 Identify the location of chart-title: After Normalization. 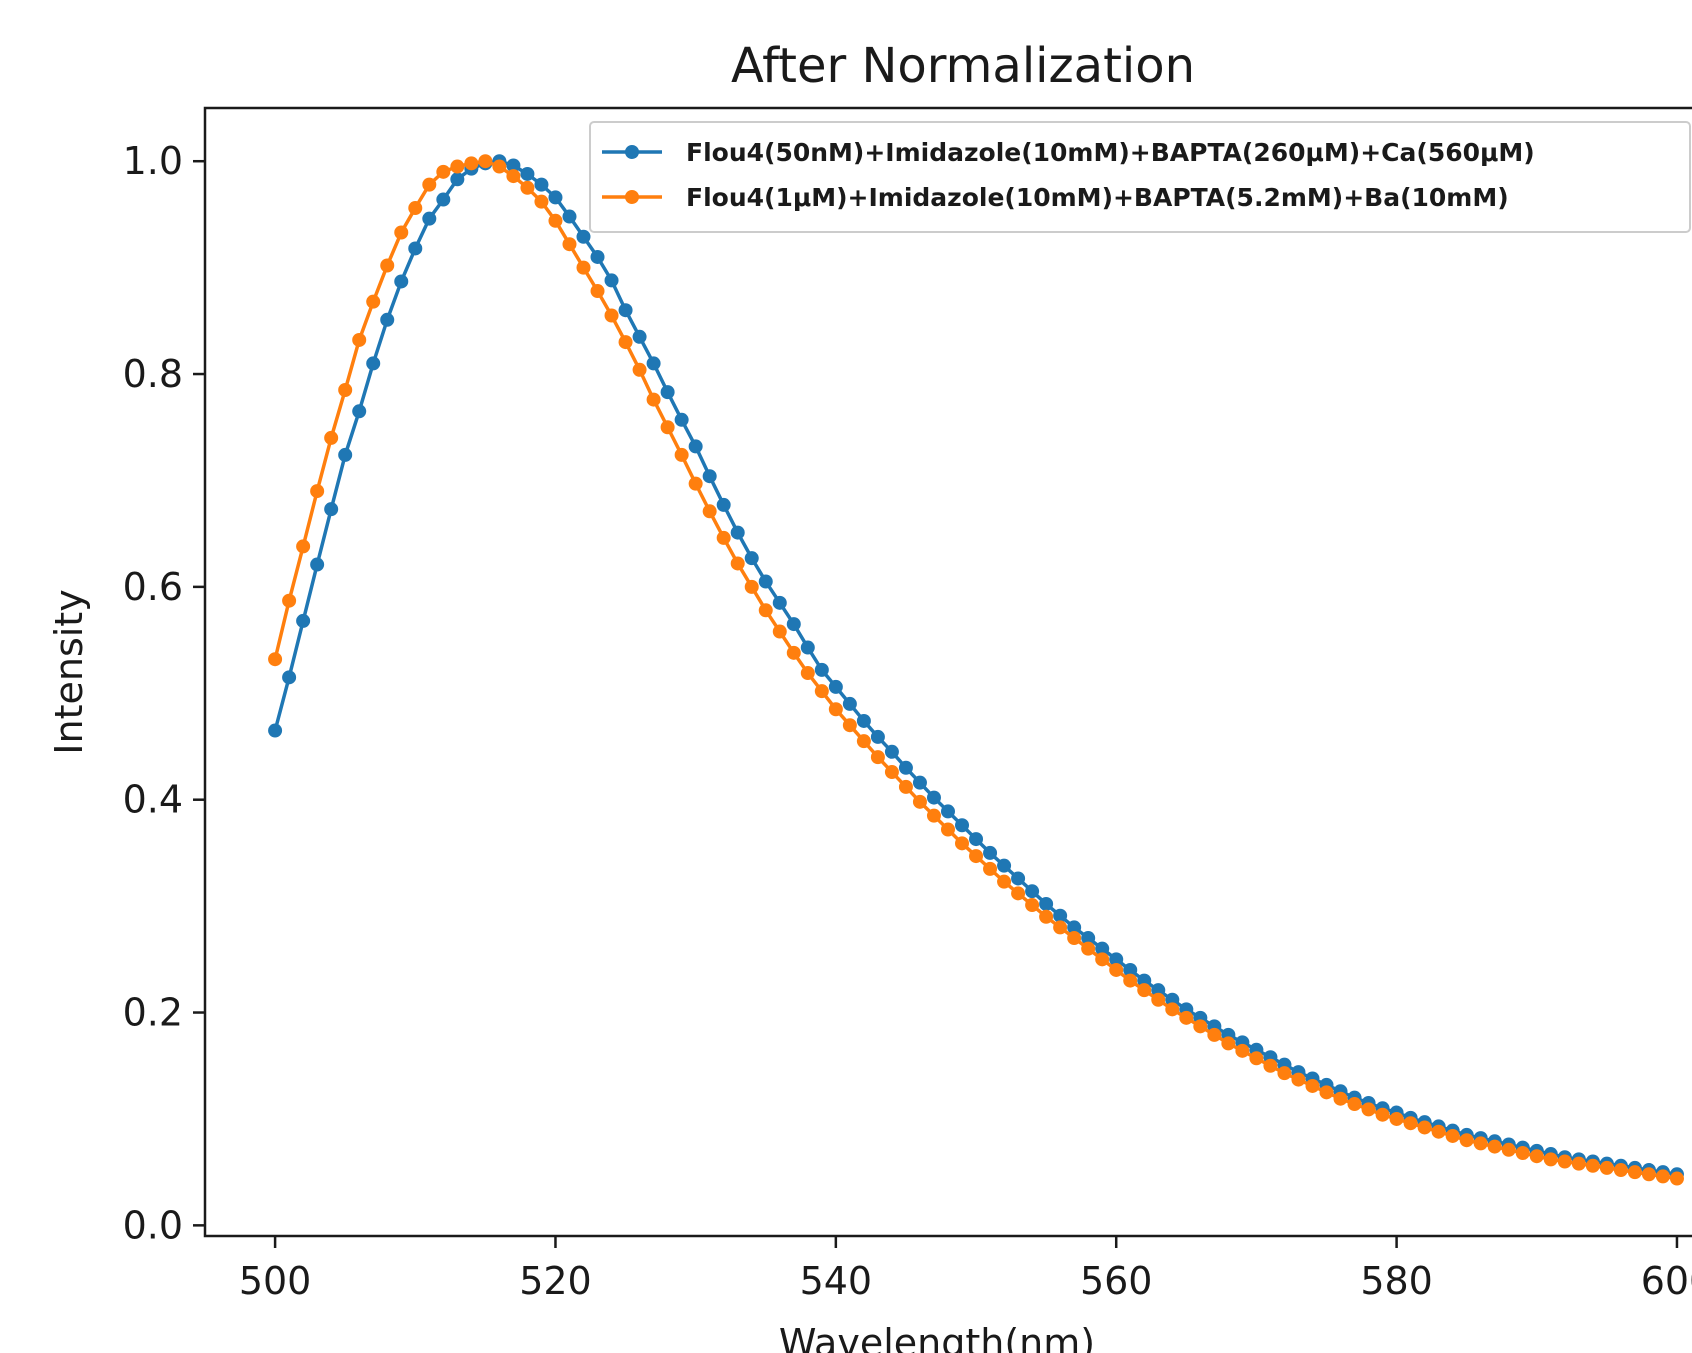
(963, 66).